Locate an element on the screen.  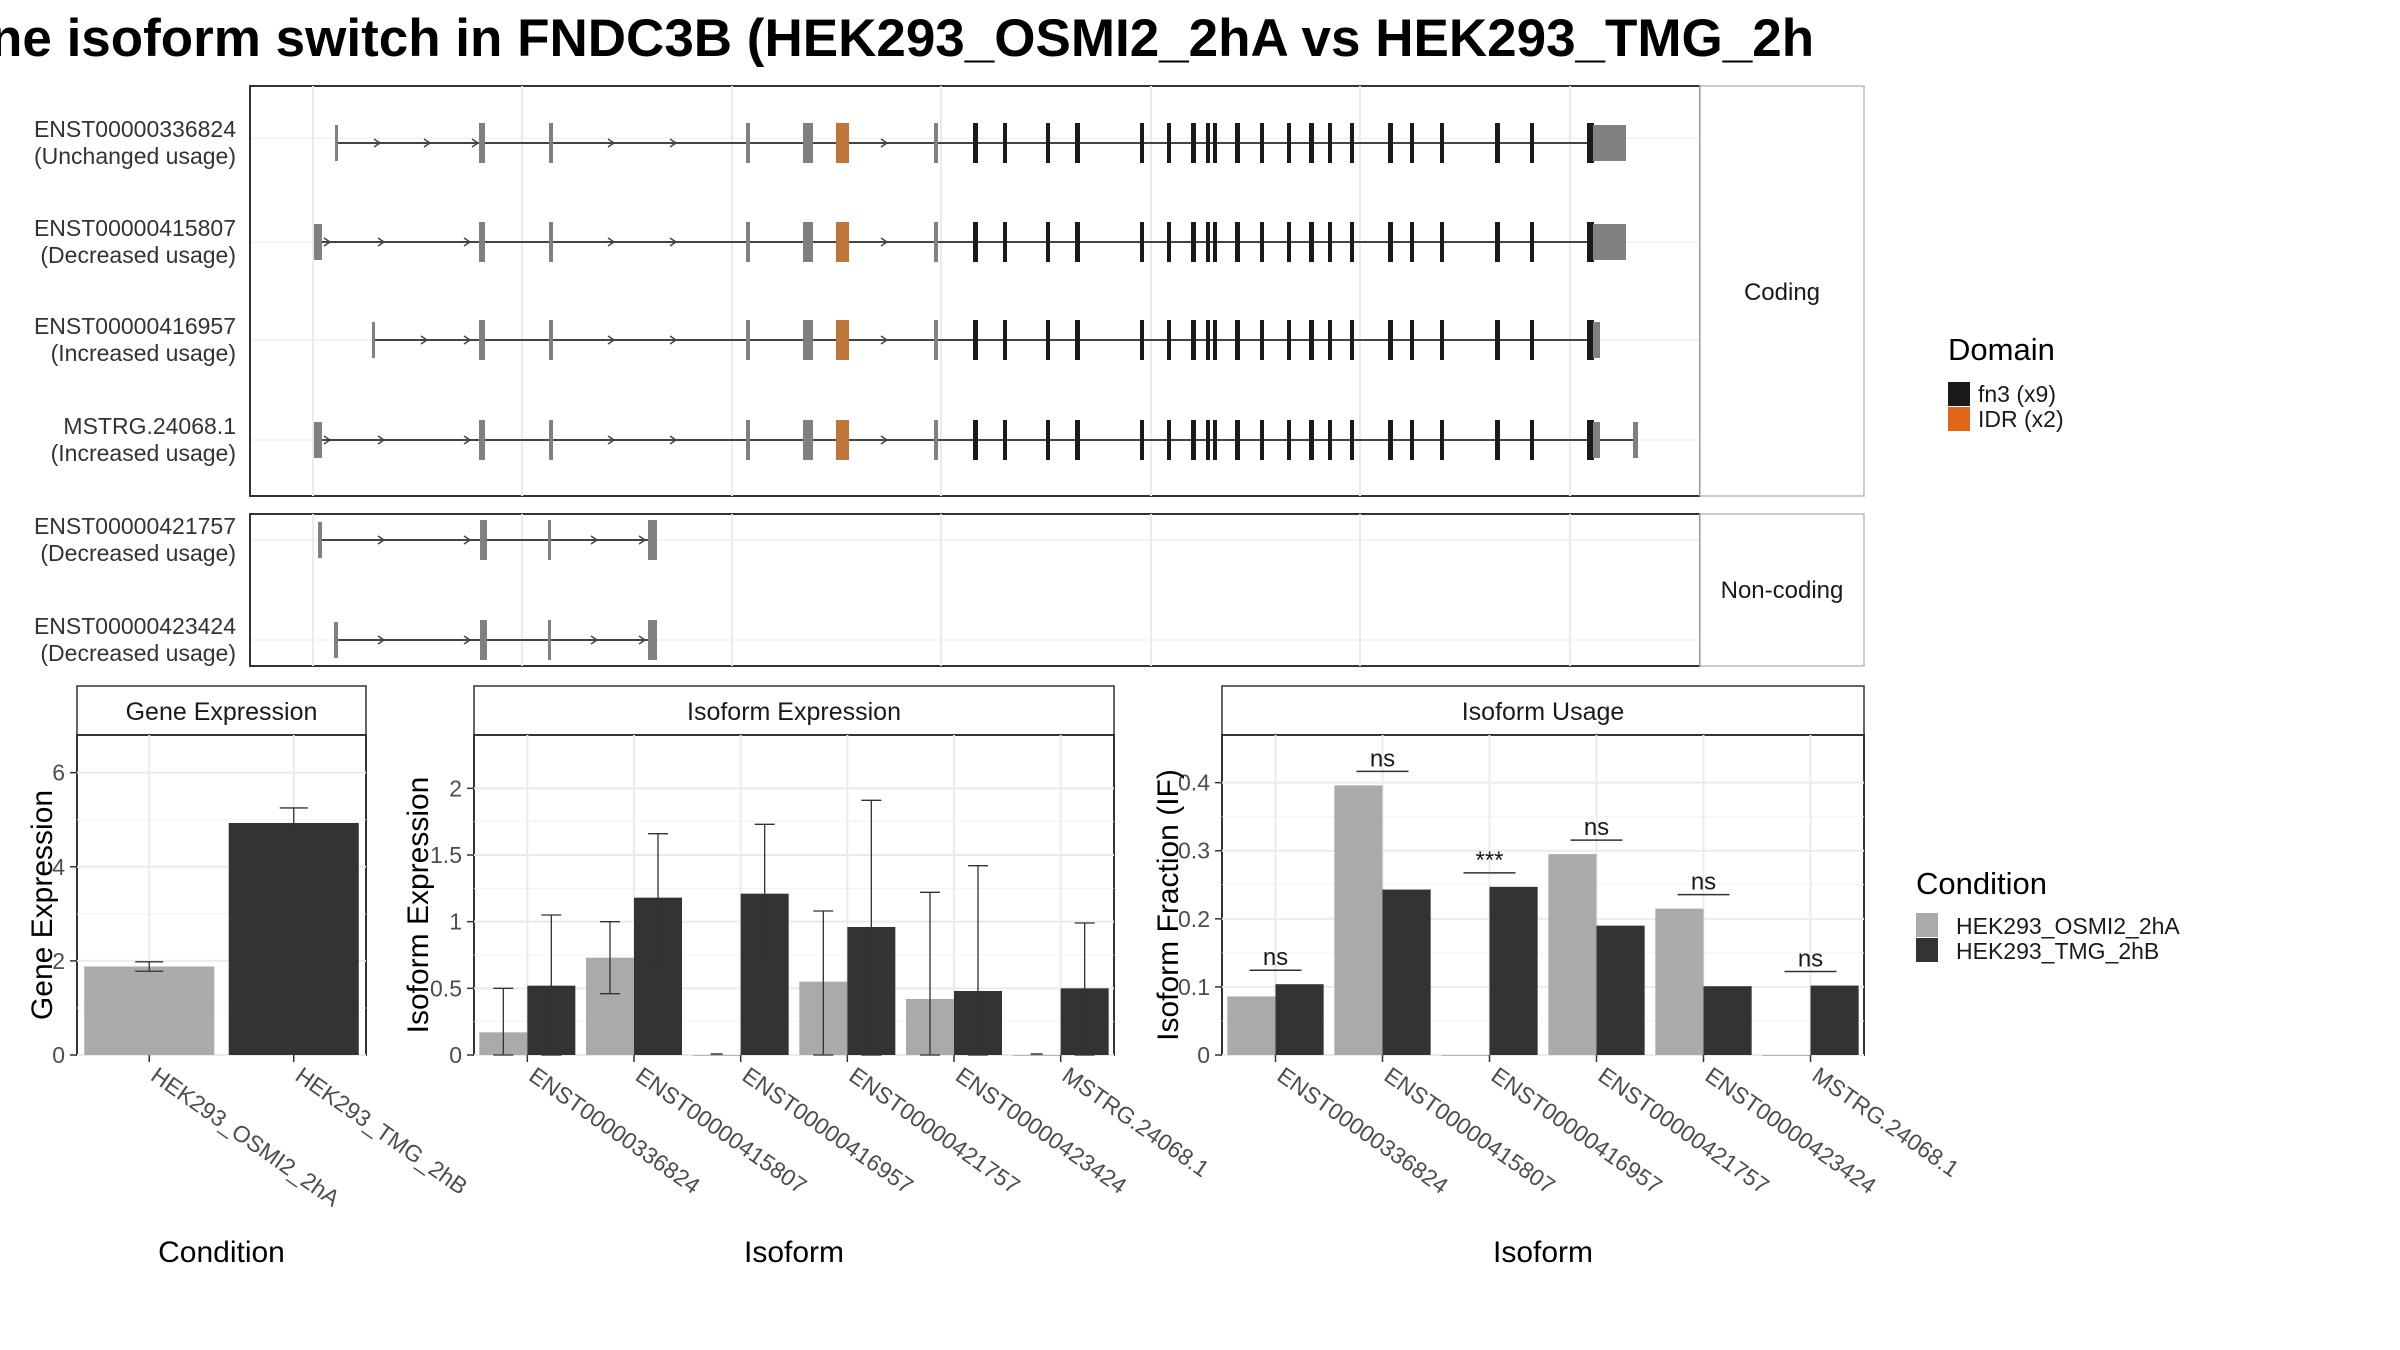
y-tick-label: 2 is located at coordinates (455, 788).